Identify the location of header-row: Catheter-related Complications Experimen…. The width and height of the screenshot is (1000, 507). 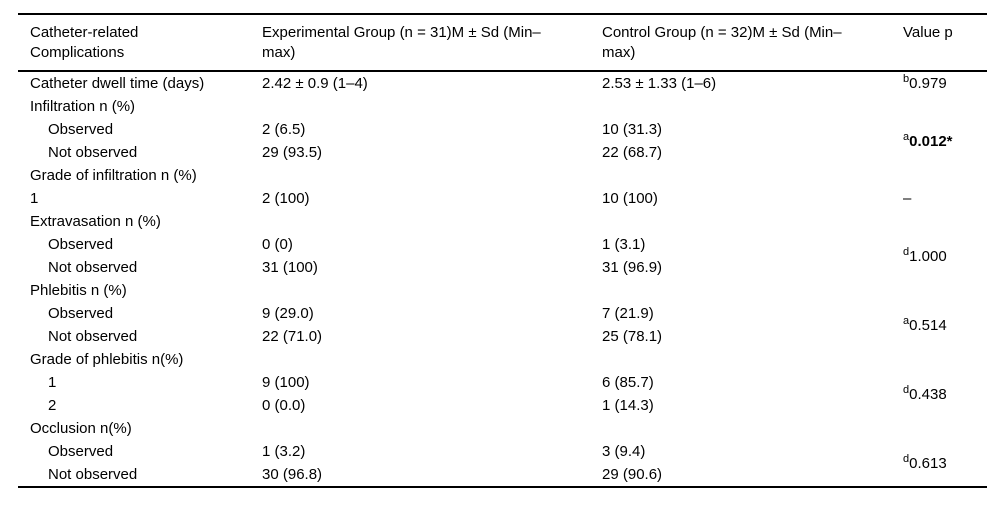
(502, 42).